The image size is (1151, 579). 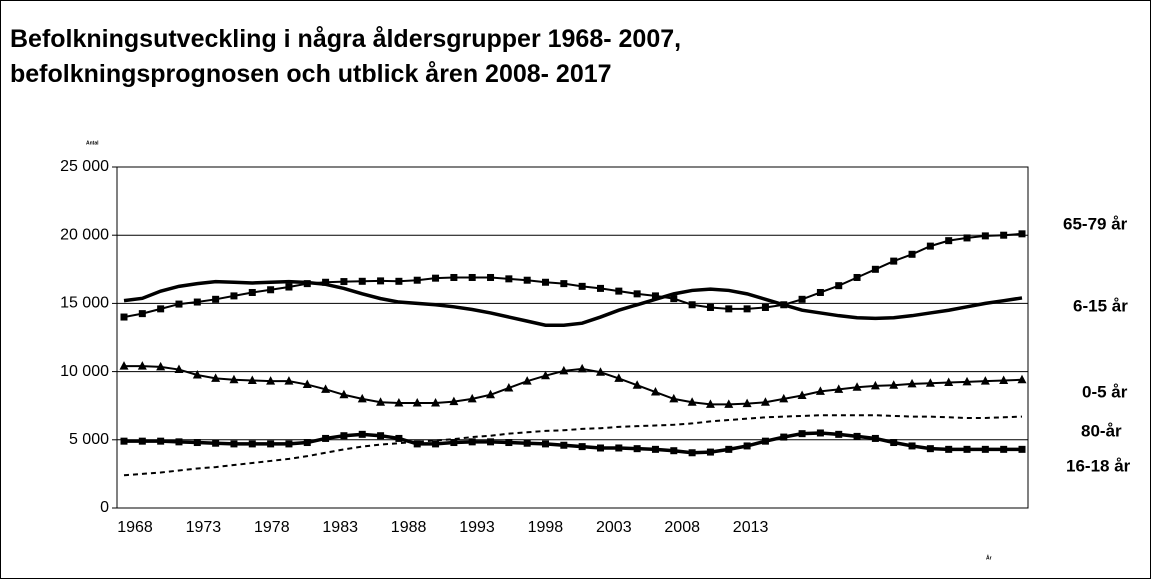 What do you see at coordinates (89, 439) in the screenshot?
I see `y-tick-label: 5 000` at bounding box center [89, 439].